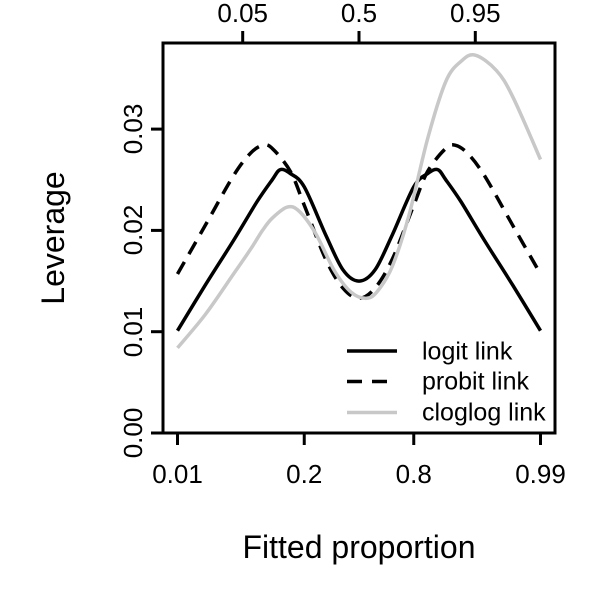 This screenshot has width=600, height=600. Describe the element at coordinates (475, 381) in the screenshot. I see `legend-label-probit: probit link` at that location.